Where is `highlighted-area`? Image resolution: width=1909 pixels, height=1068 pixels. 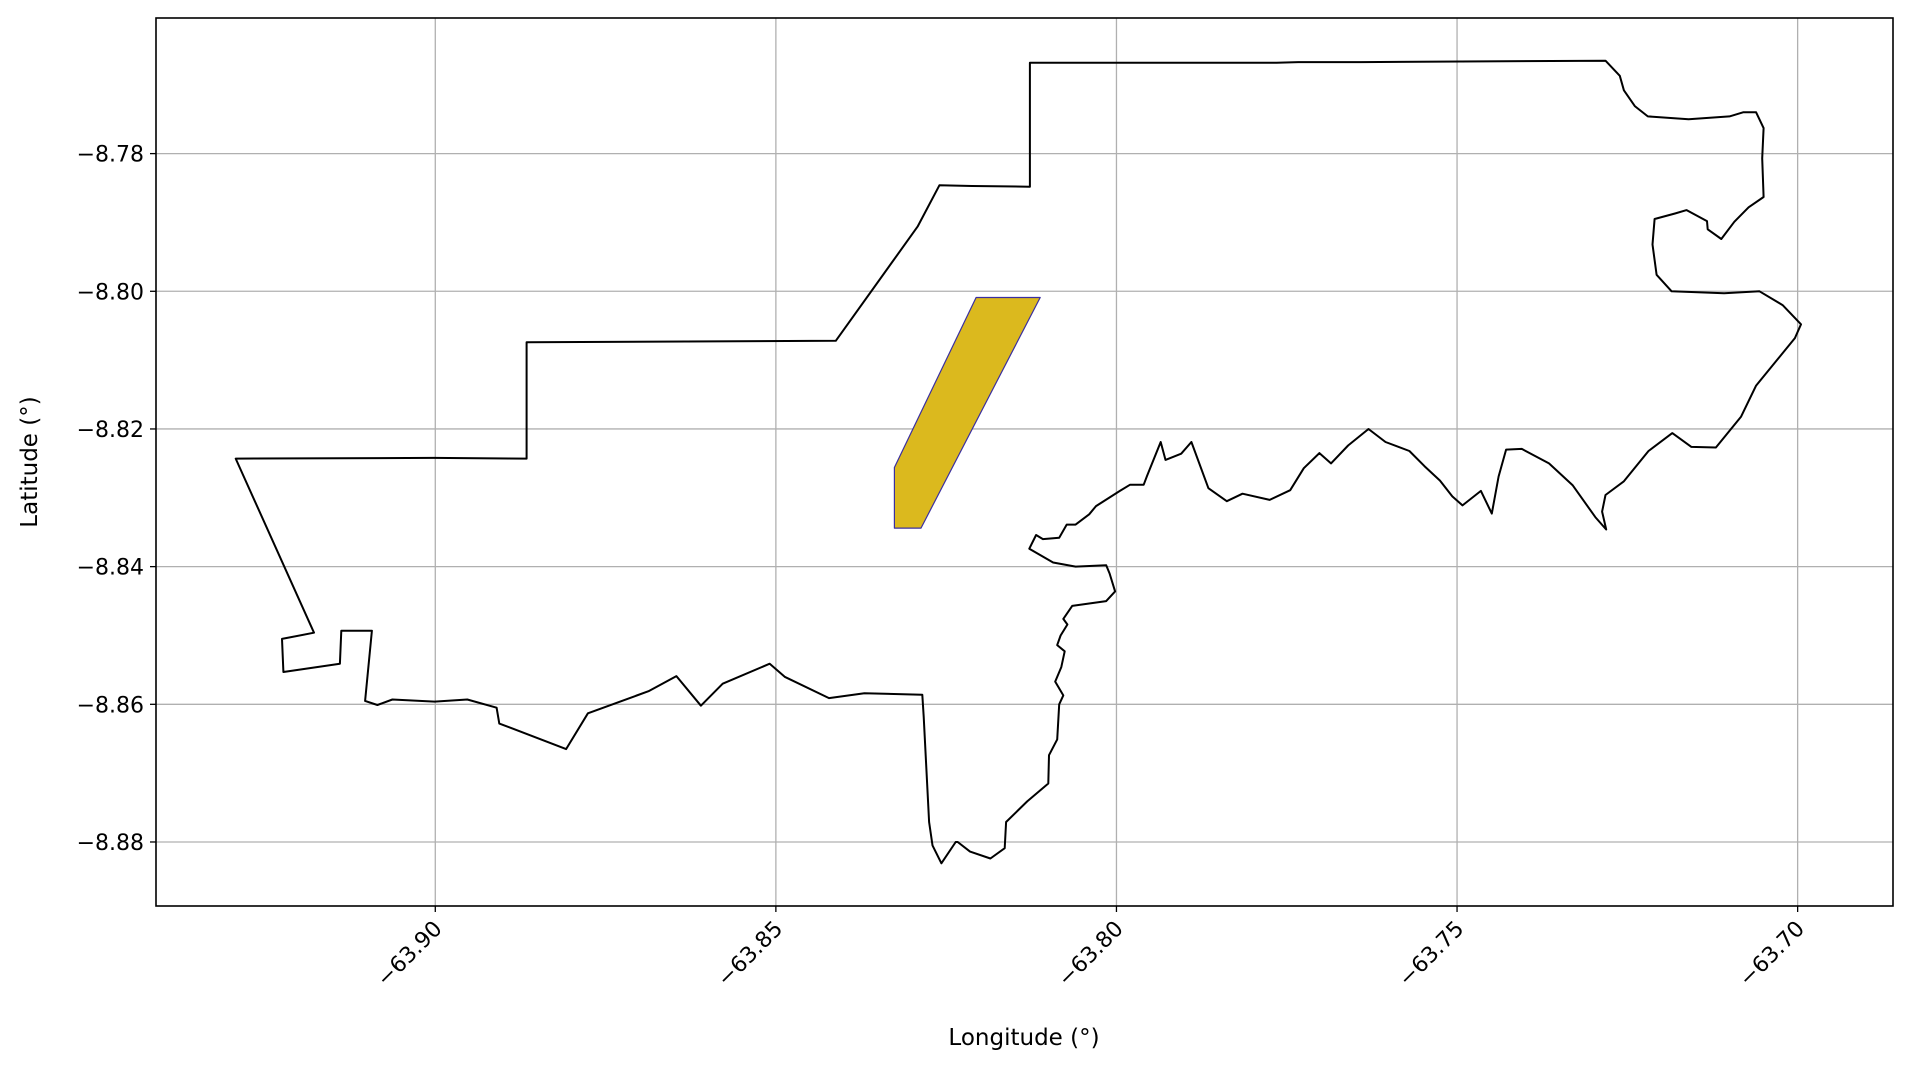
highlighted-area is located at coordinates (967, 412).